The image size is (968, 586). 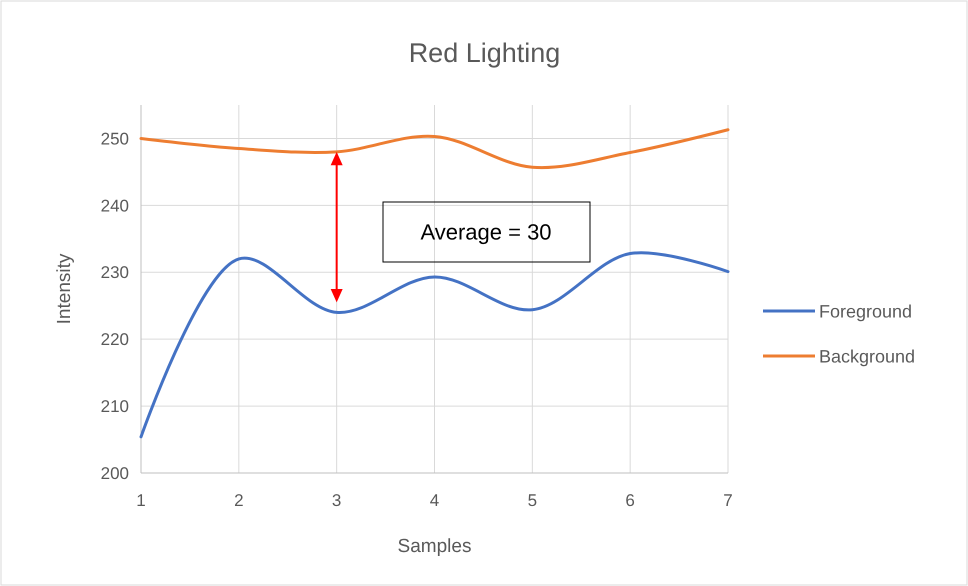 I want to click on line-series, so click(x=435, y=149).